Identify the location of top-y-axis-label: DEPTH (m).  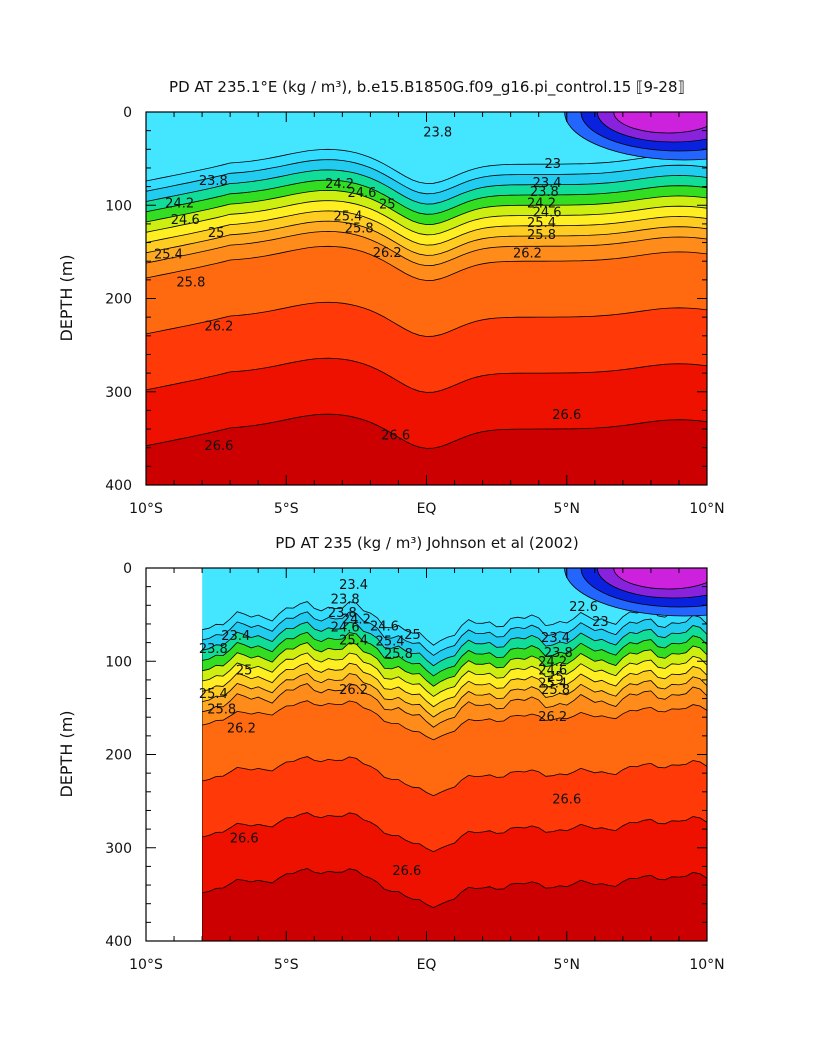
(66, 297).